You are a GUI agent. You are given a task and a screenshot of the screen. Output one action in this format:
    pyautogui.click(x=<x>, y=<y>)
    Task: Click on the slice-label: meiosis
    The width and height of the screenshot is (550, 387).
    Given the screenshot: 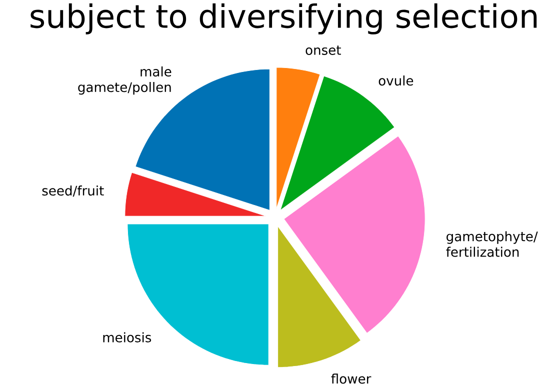 What is the action you would take?
    pyautogui.click(x=127, y=337)
    